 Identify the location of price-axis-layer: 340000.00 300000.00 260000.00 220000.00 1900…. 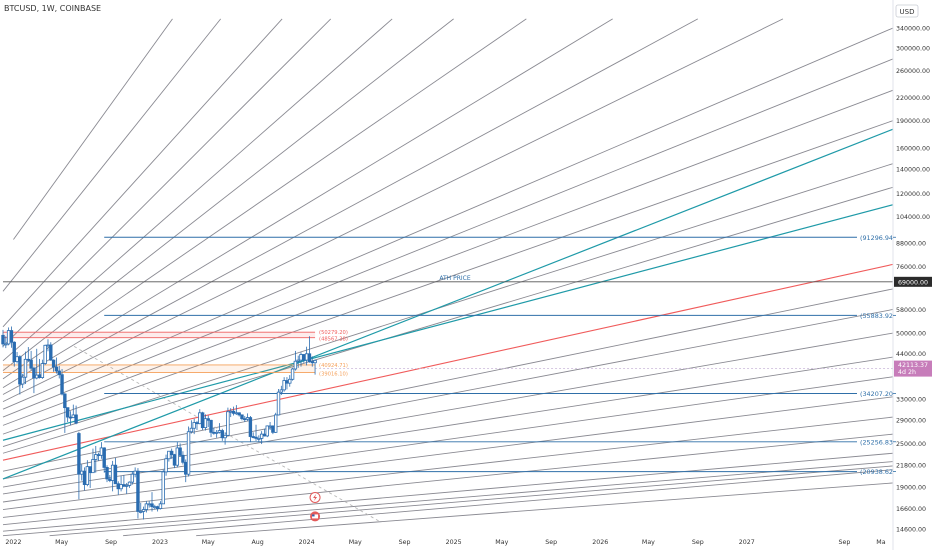
(912, 275).